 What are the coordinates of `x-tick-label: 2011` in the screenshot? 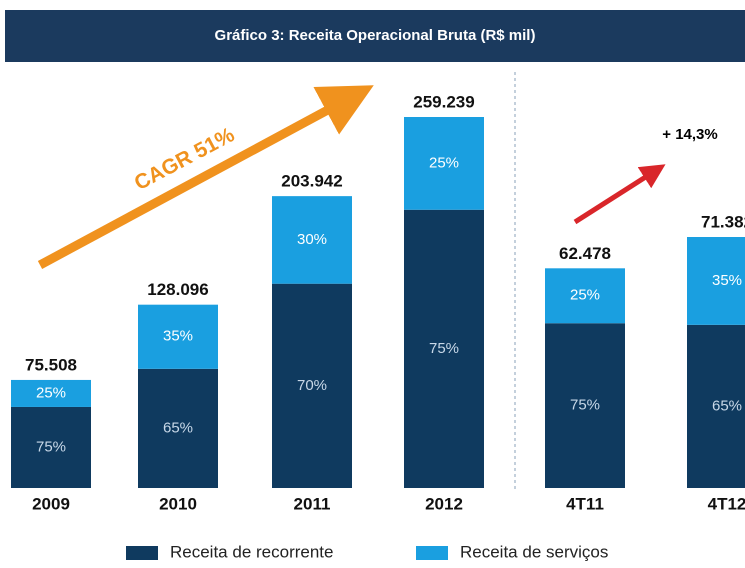 It's located at (312, 503).